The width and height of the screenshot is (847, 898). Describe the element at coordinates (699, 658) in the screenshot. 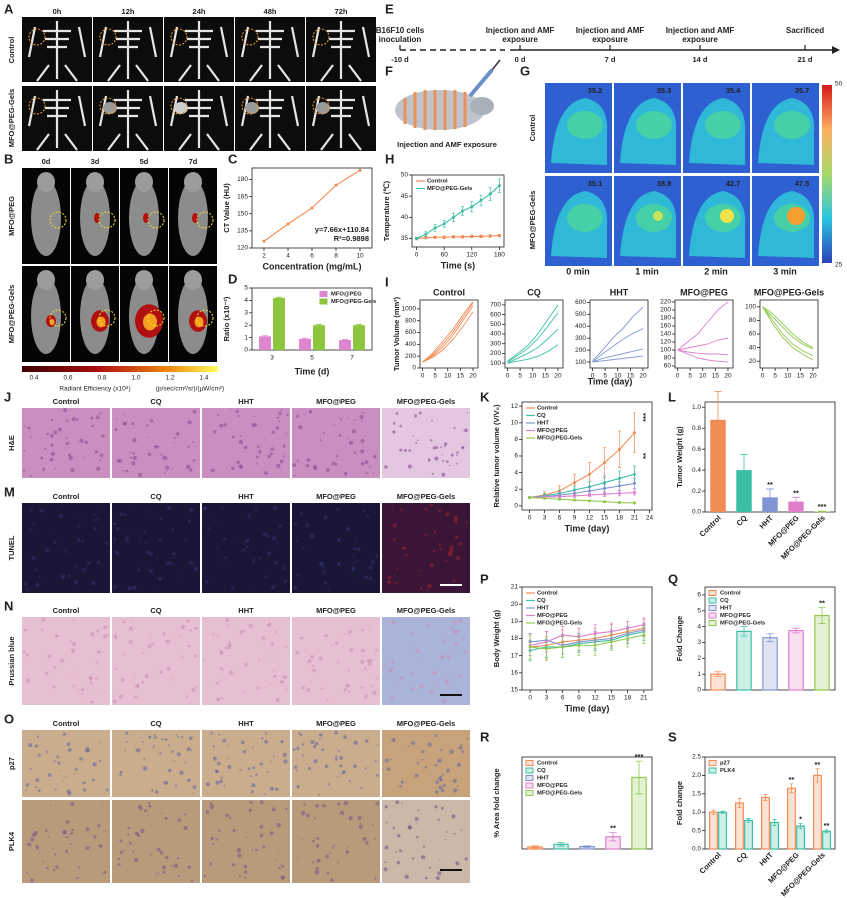

I see `y-tick-label: 2` at that location.